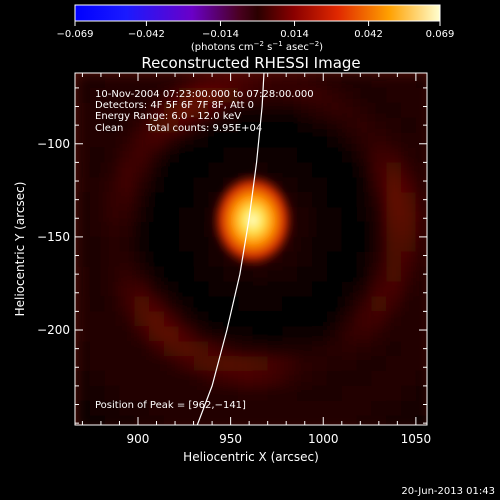  Describe the element at coordinates (252, 220) in the screenshot. I see `flare-peak` at that location.